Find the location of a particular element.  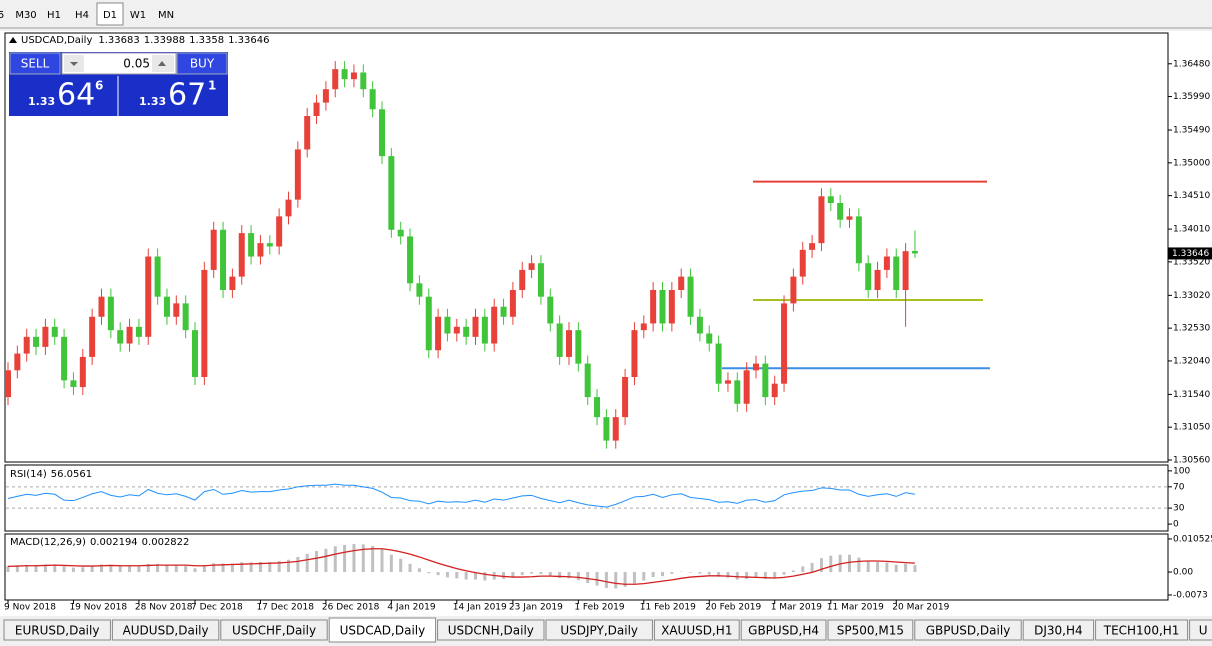

timeframe-label: M30 is located at coordinates (25, 15).